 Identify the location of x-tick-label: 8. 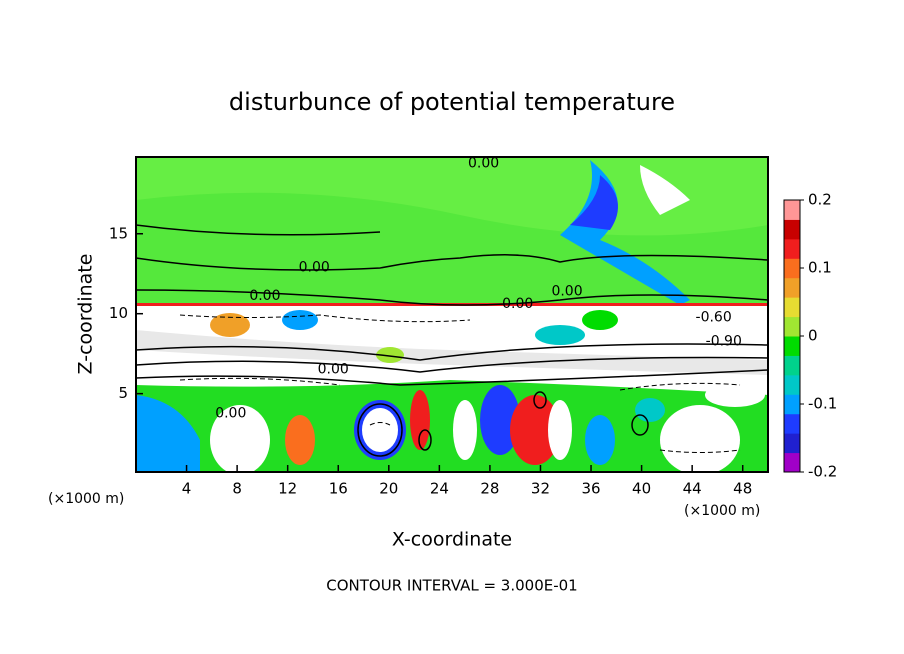
(237, 489).